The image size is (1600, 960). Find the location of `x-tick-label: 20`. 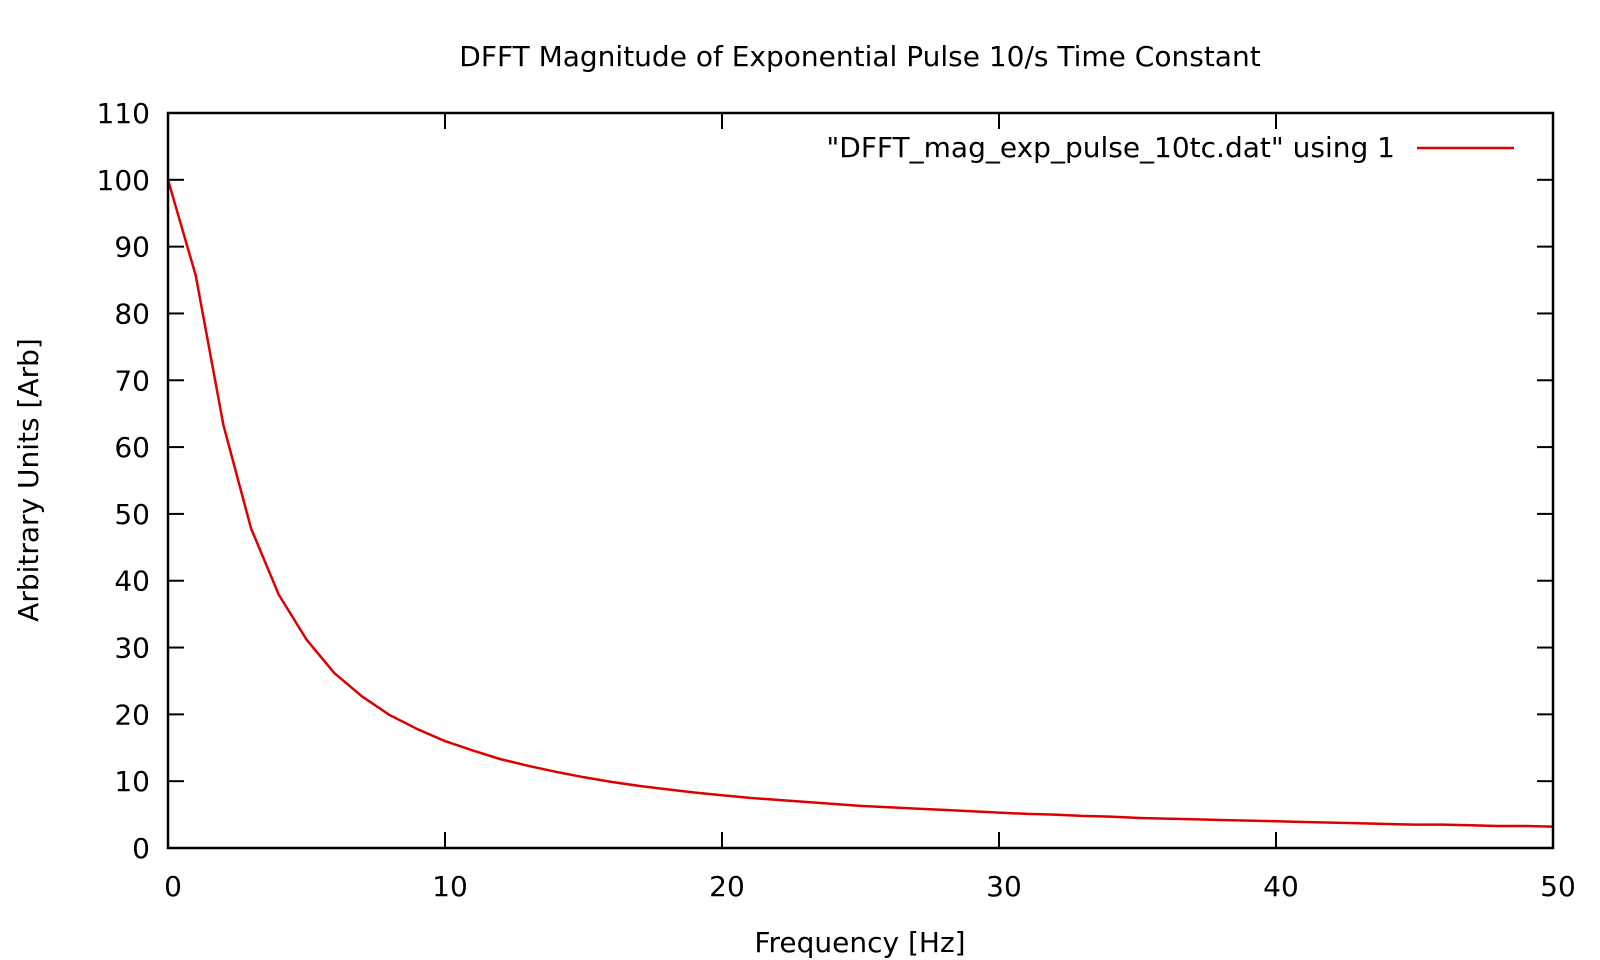

x-tick-label: 20 is located at coordinates (727, 886).